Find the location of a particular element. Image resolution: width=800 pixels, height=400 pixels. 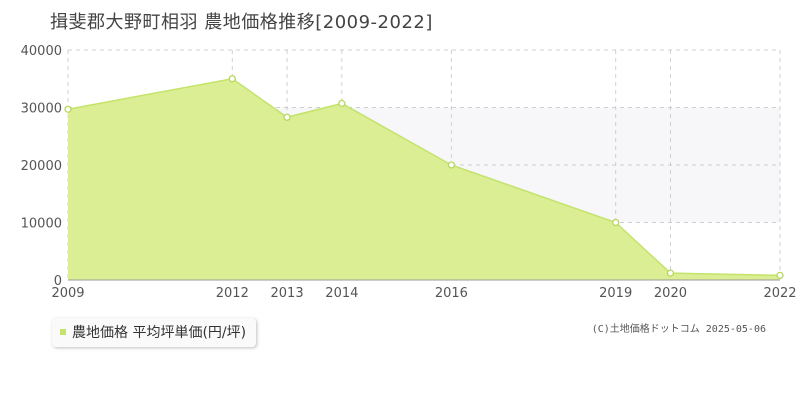

copyright-credit: (C)土地価格ドットコム 2025-05-06 is located at coordinates (678, 329).